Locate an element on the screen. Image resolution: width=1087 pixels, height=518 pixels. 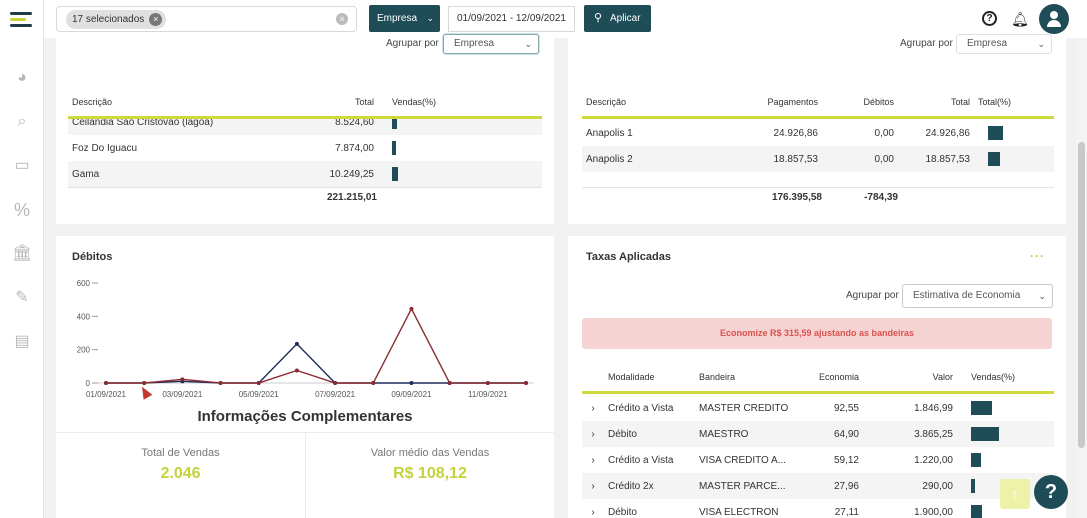
row-pagamentos: 18.857,53 is located at coordinates (767, 159).